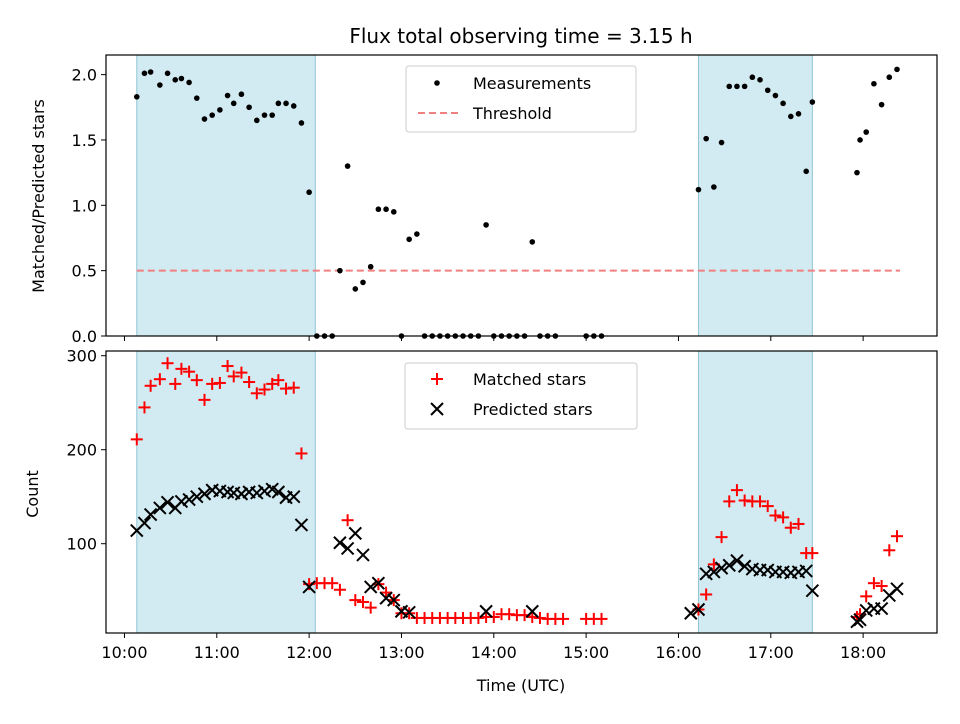  I want to click on legend-matched-marker, so click(437, 379).